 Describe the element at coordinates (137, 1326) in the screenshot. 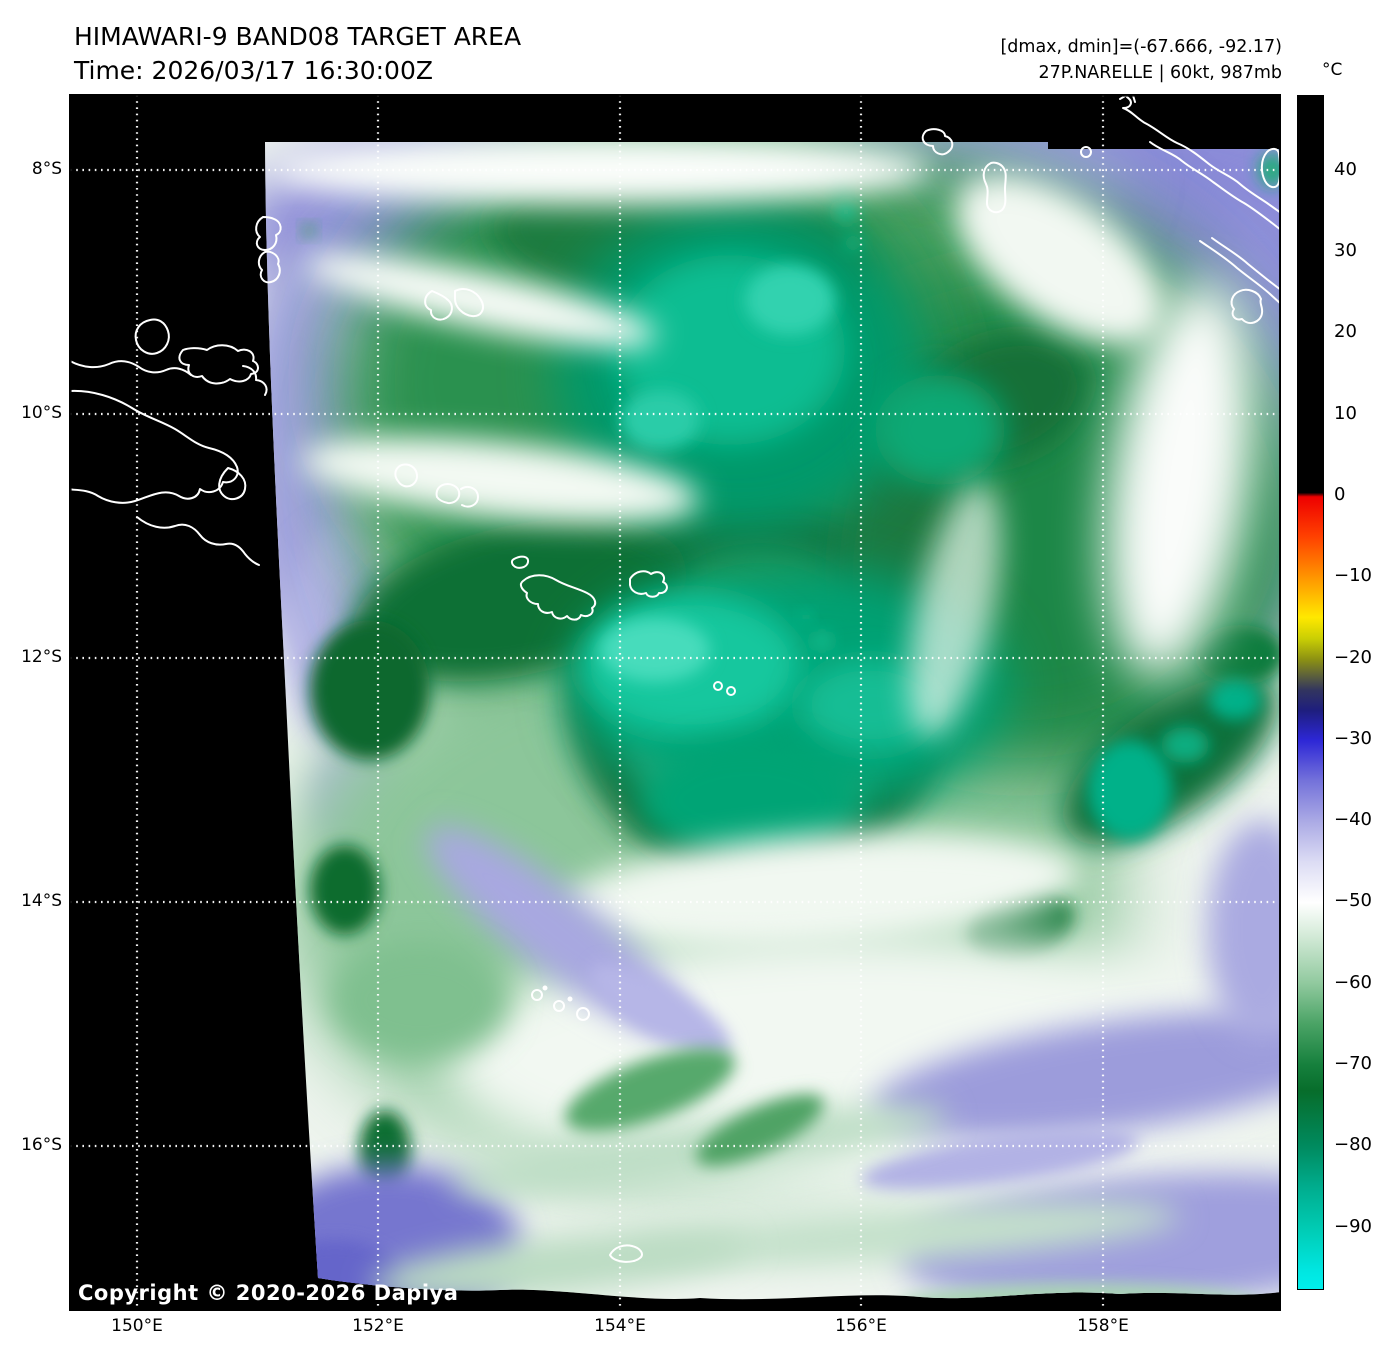

I see `lon-tick-150e: 150°E` at that location.